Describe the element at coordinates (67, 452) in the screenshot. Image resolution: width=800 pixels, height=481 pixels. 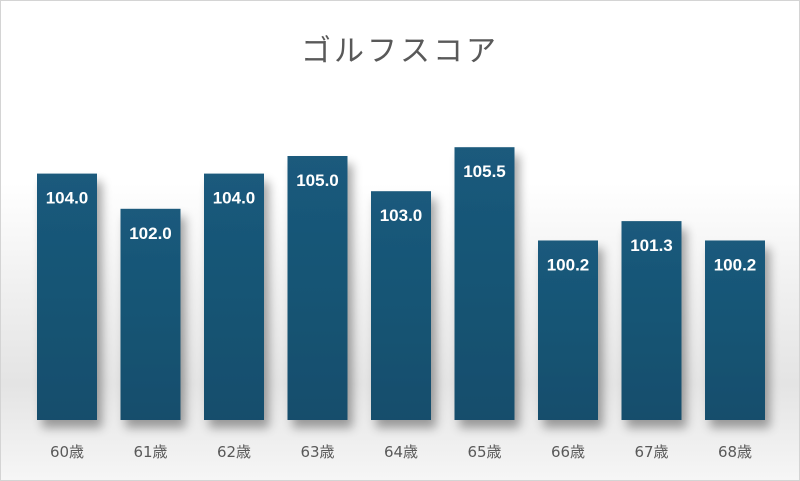
I see `category-label-0: 60歳` at that location.